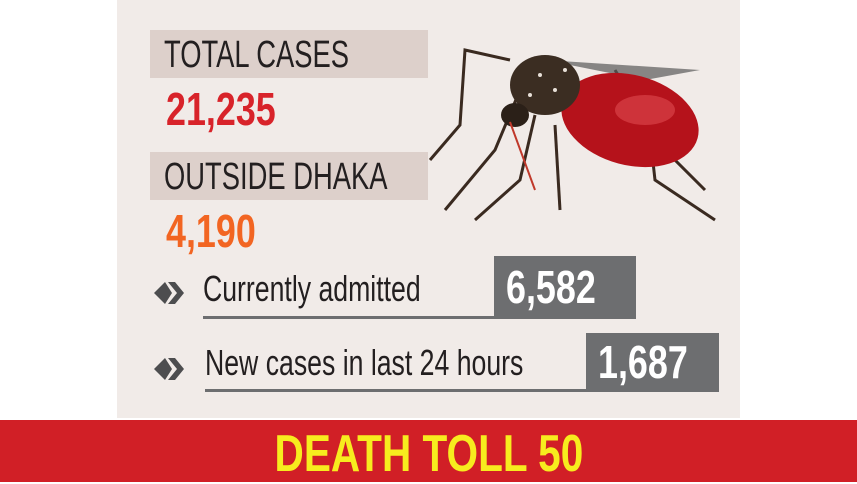  I want to click on total-cases-value: 21,235, so click(221, 109).